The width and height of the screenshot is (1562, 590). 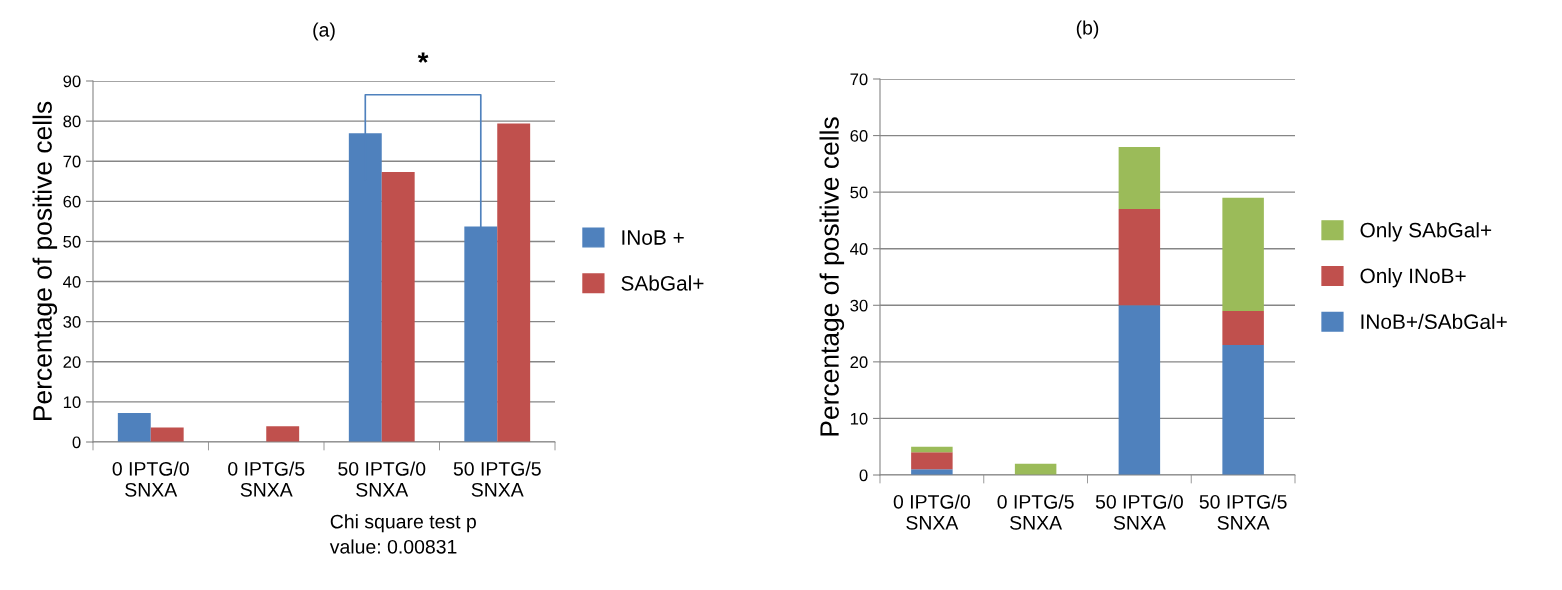 What do you see at coordinates (1413, 277) in the screenshot?
I see `legend-label: Only INoB+` at bounding box center [1413, 277].